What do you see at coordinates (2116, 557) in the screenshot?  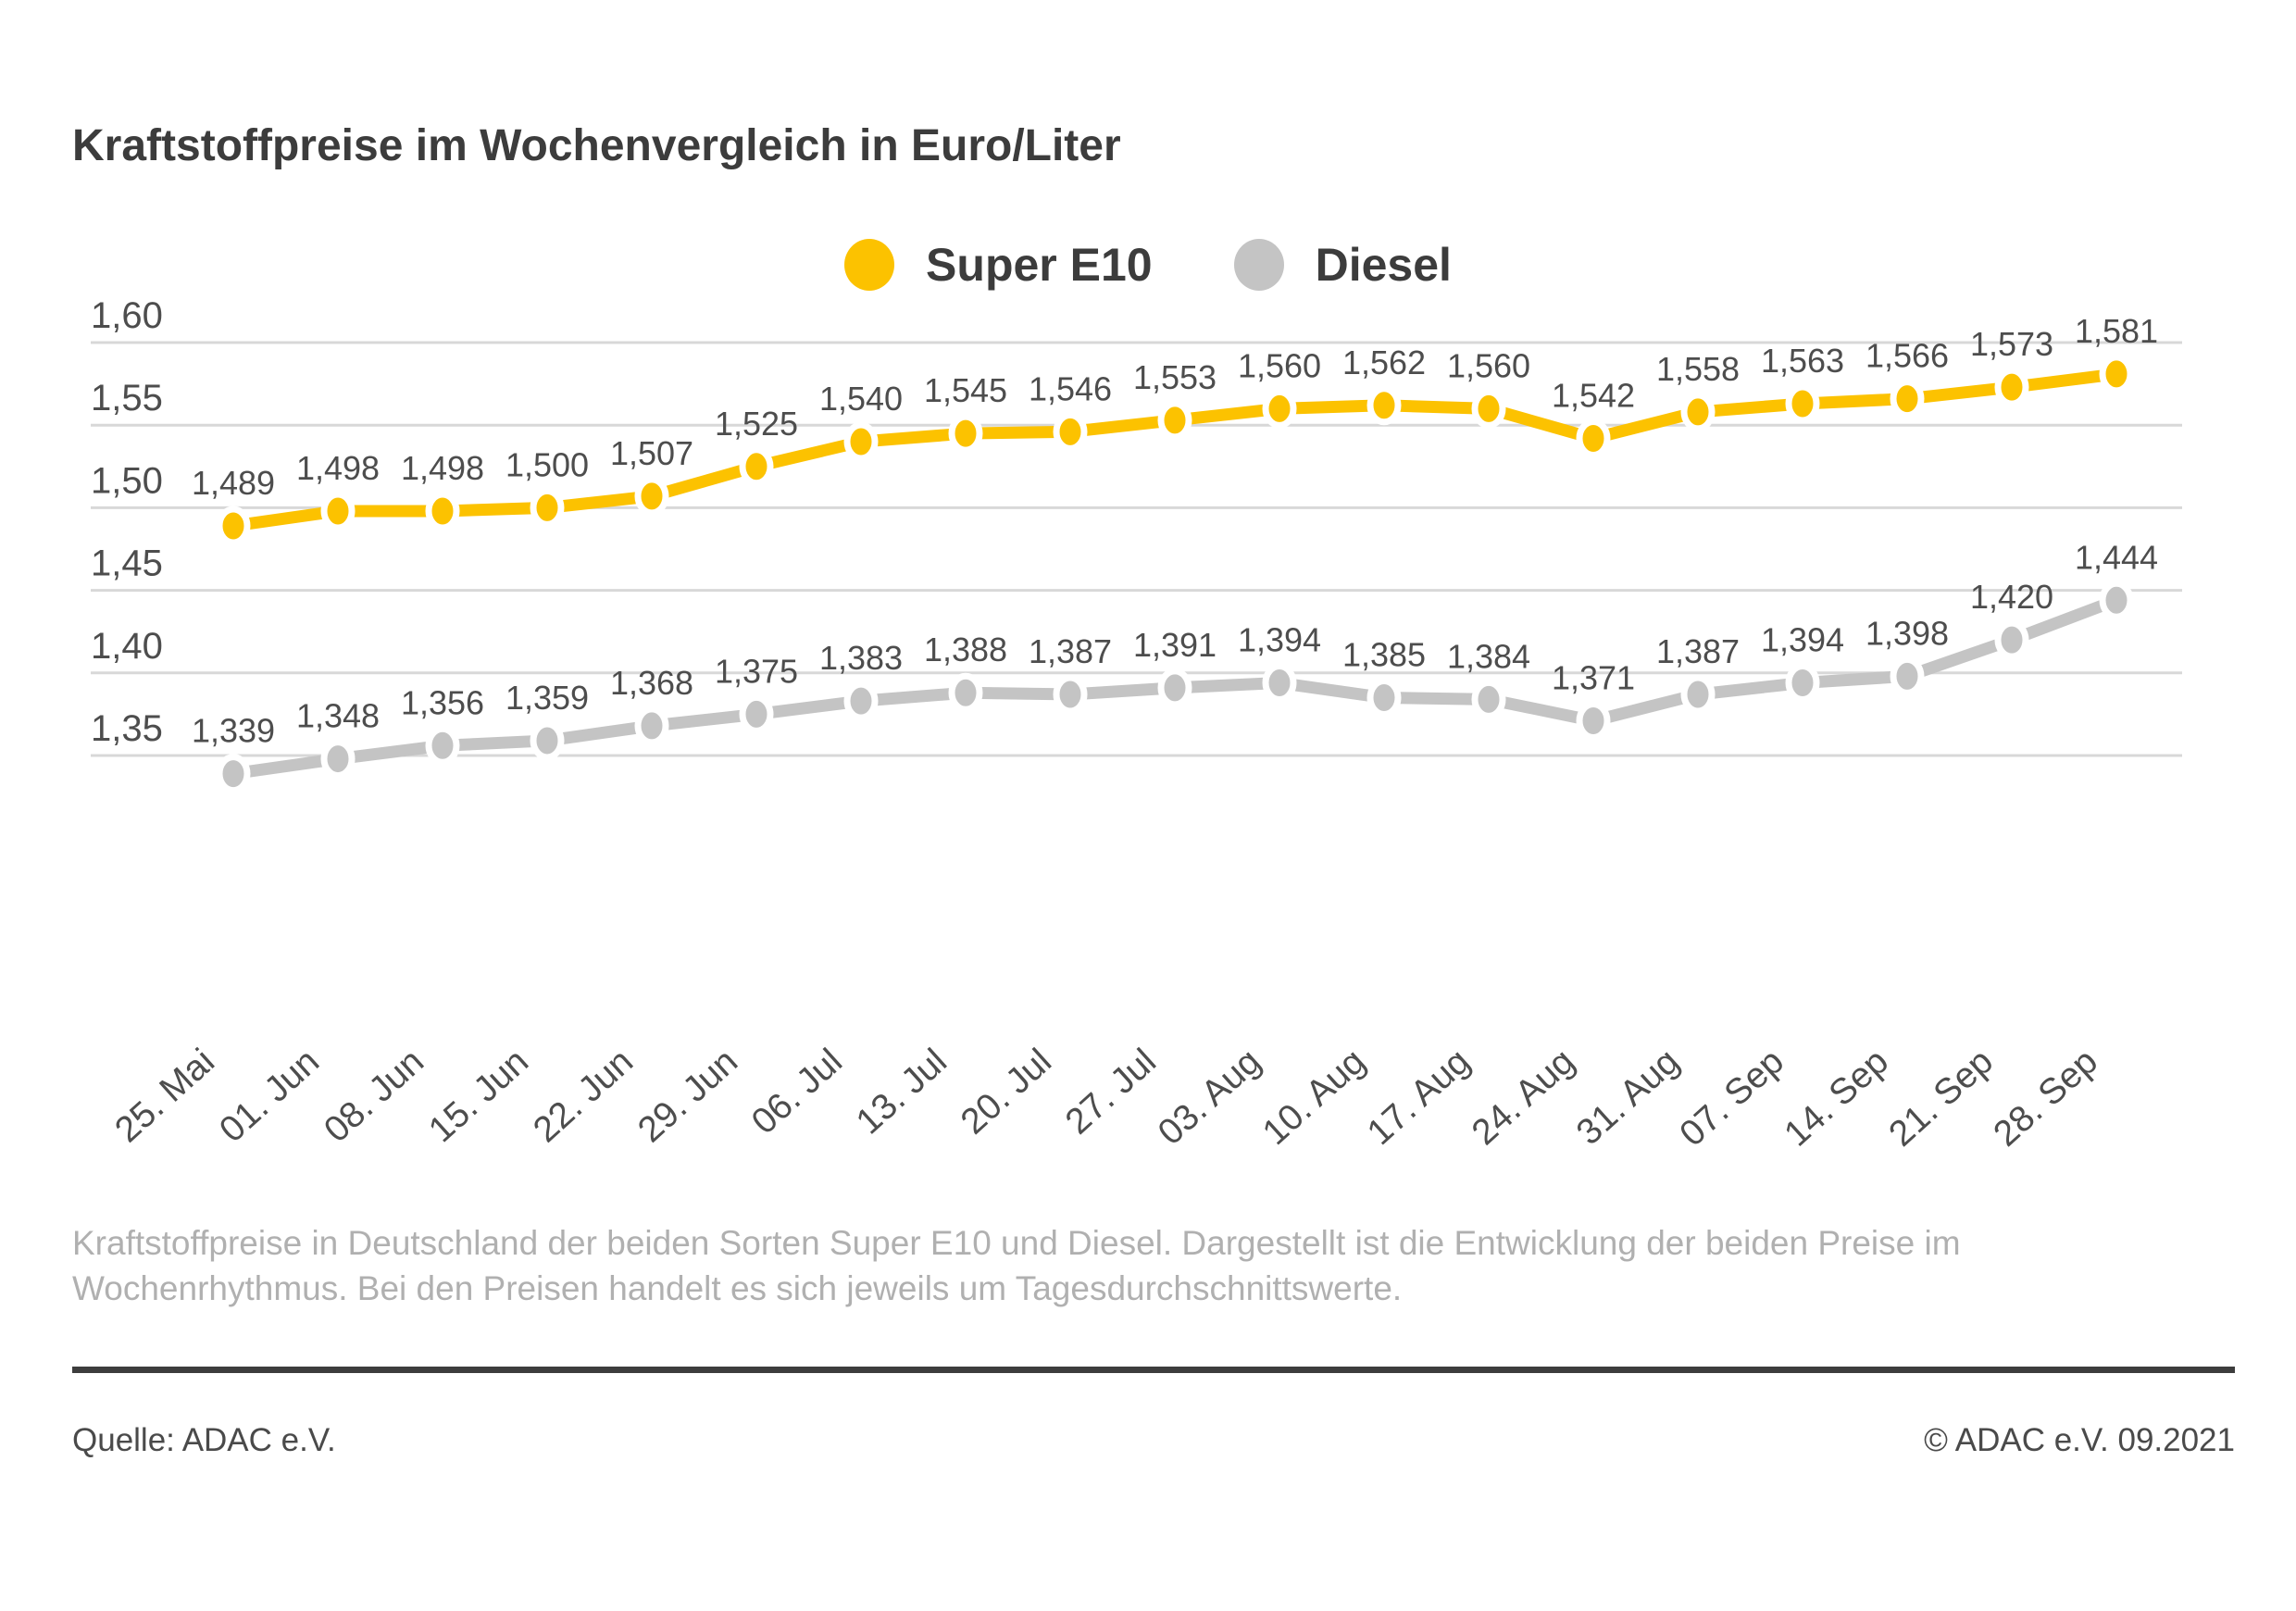 I see `data-label-diesel: 1,444` at bounding box center [2116, 557].